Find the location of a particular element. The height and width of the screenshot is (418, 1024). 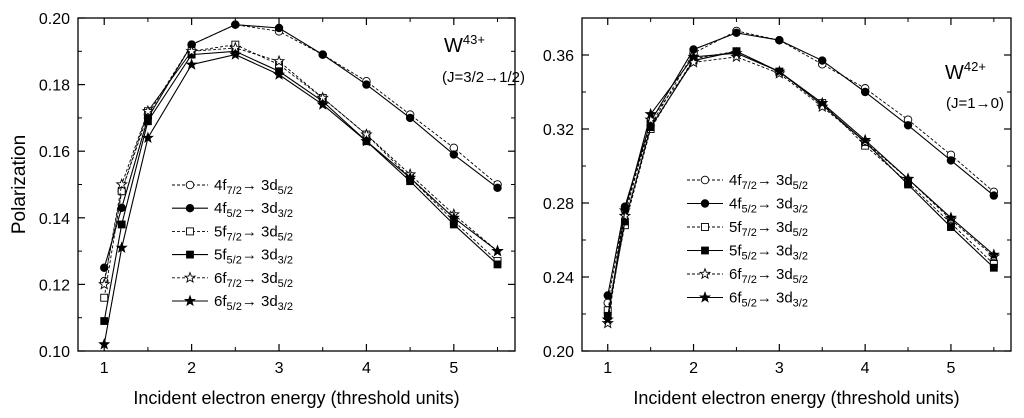

ion-label: W42+ is located at coordinates (965, 71).